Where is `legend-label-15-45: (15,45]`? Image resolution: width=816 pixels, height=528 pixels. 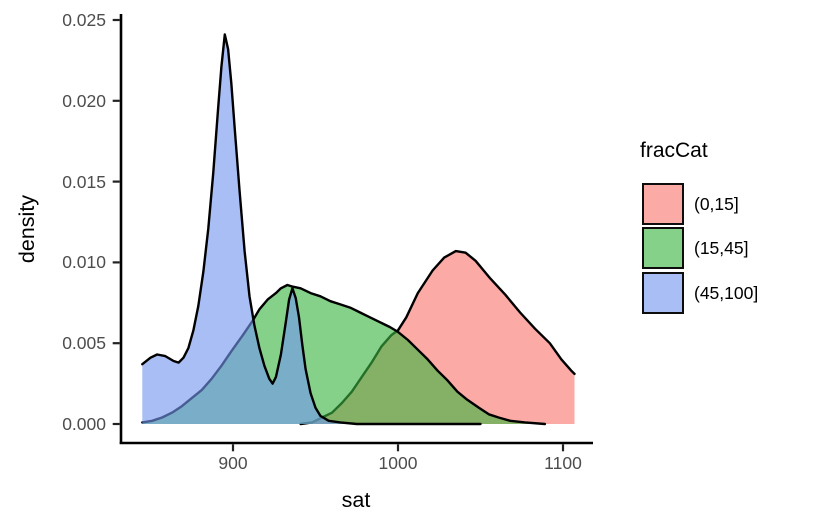
legend-label-15-45: (15,45] is located at coordinates (721, 248).